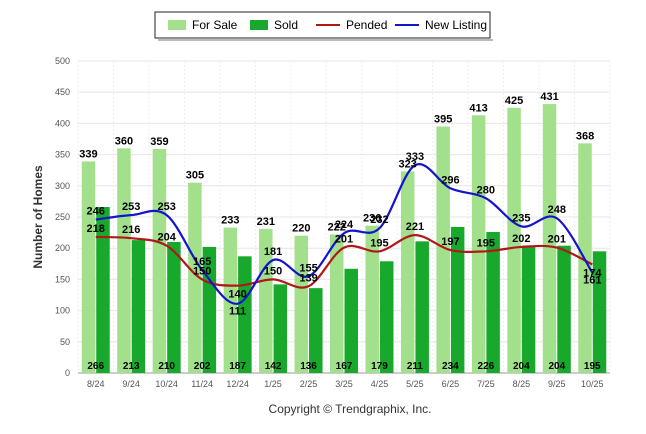 The image size is (646, 434). What do you see at coordinates (379, 220) in the screenshot?
I see `label-new-listing: 232` at bounding box center [379, 220].